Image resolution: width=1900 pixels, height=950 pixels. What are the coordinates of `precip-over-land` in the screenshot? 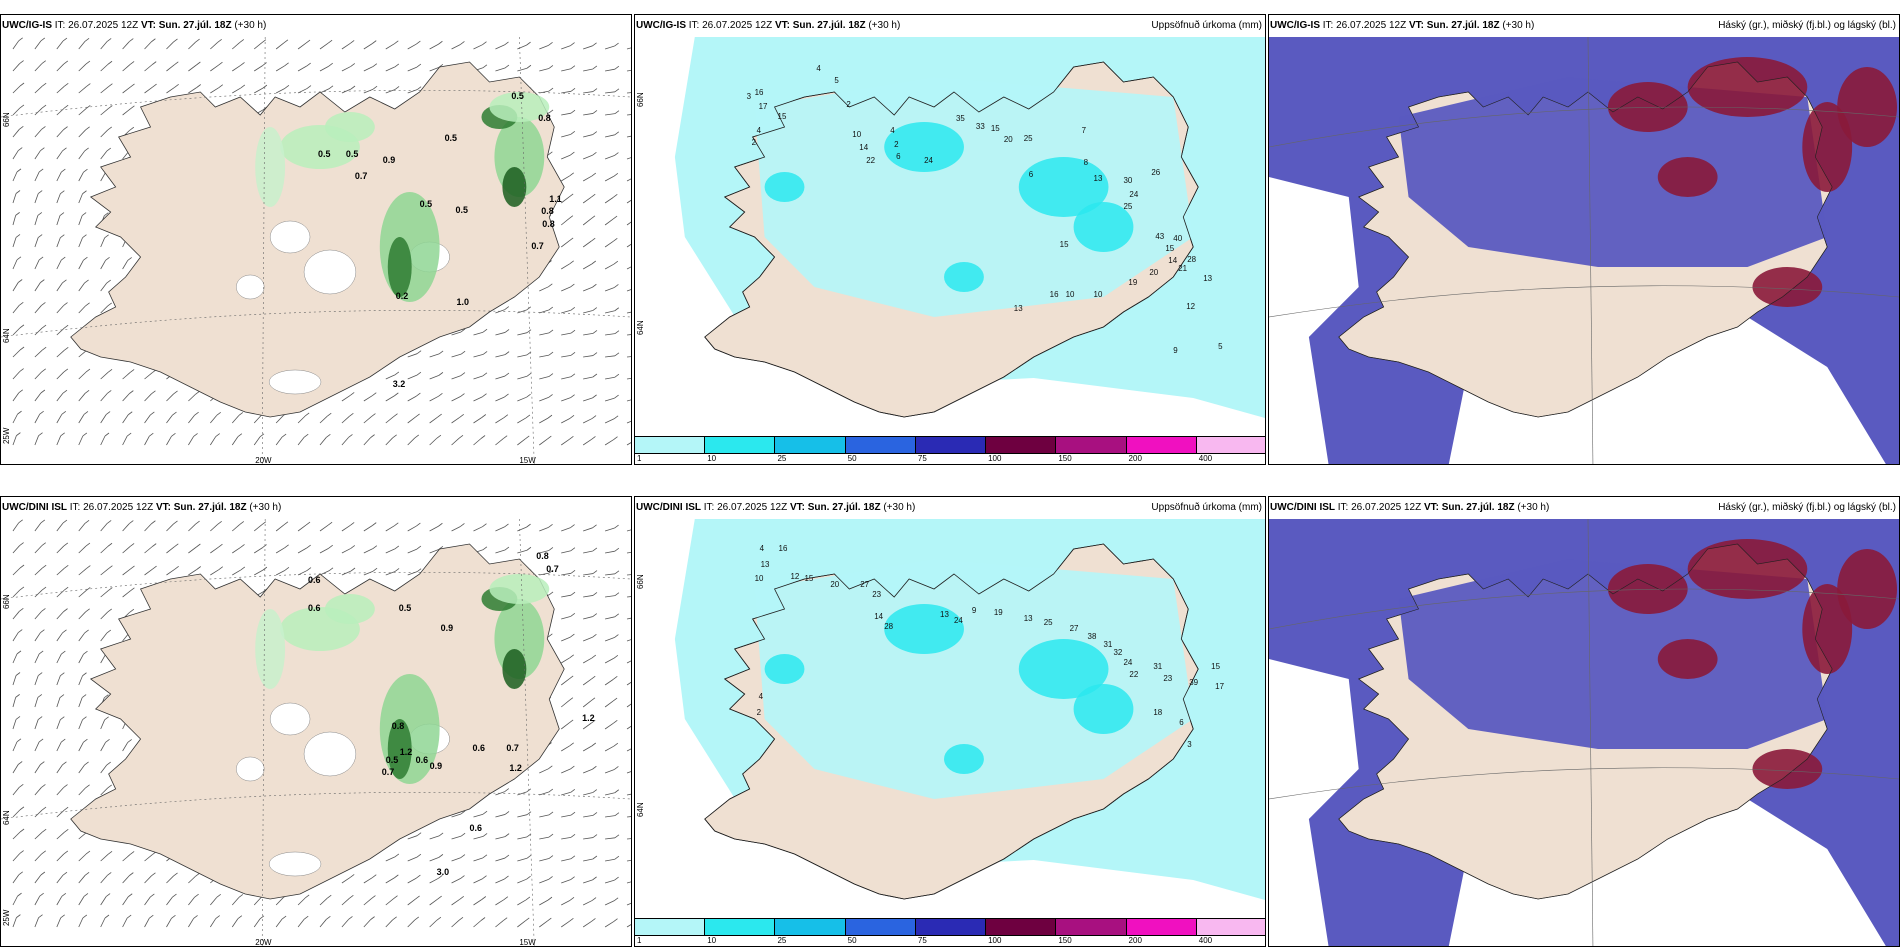 It's located at (974, 197).